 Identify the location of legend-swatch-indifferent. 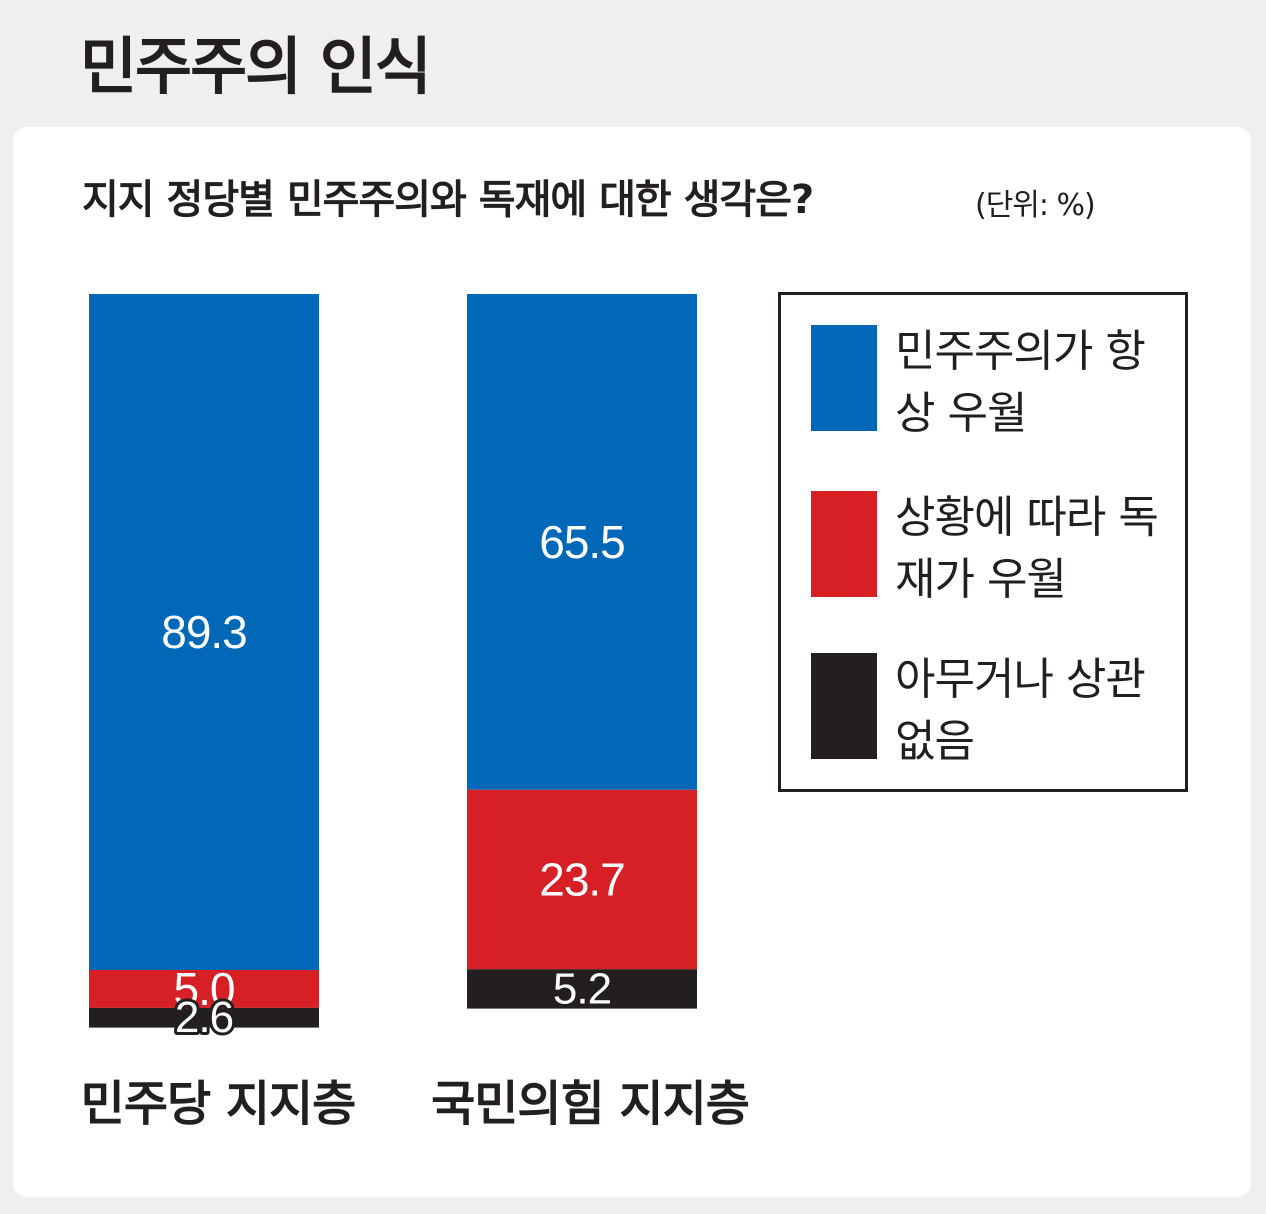
(844, 706).